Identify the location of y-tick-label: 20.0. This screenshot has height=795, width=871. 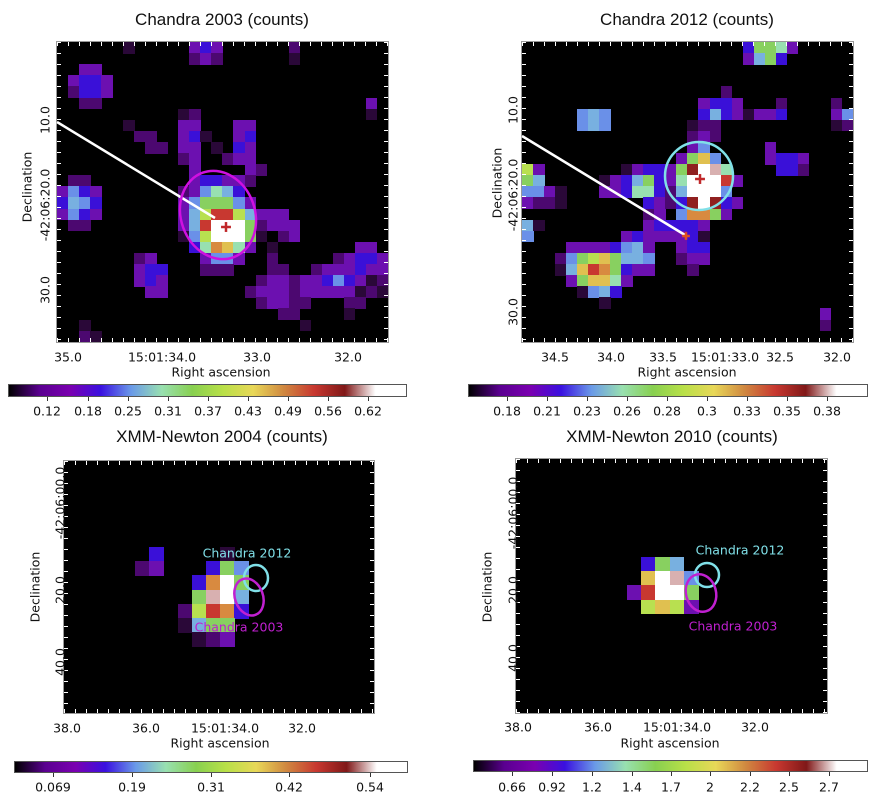
(60, 590).